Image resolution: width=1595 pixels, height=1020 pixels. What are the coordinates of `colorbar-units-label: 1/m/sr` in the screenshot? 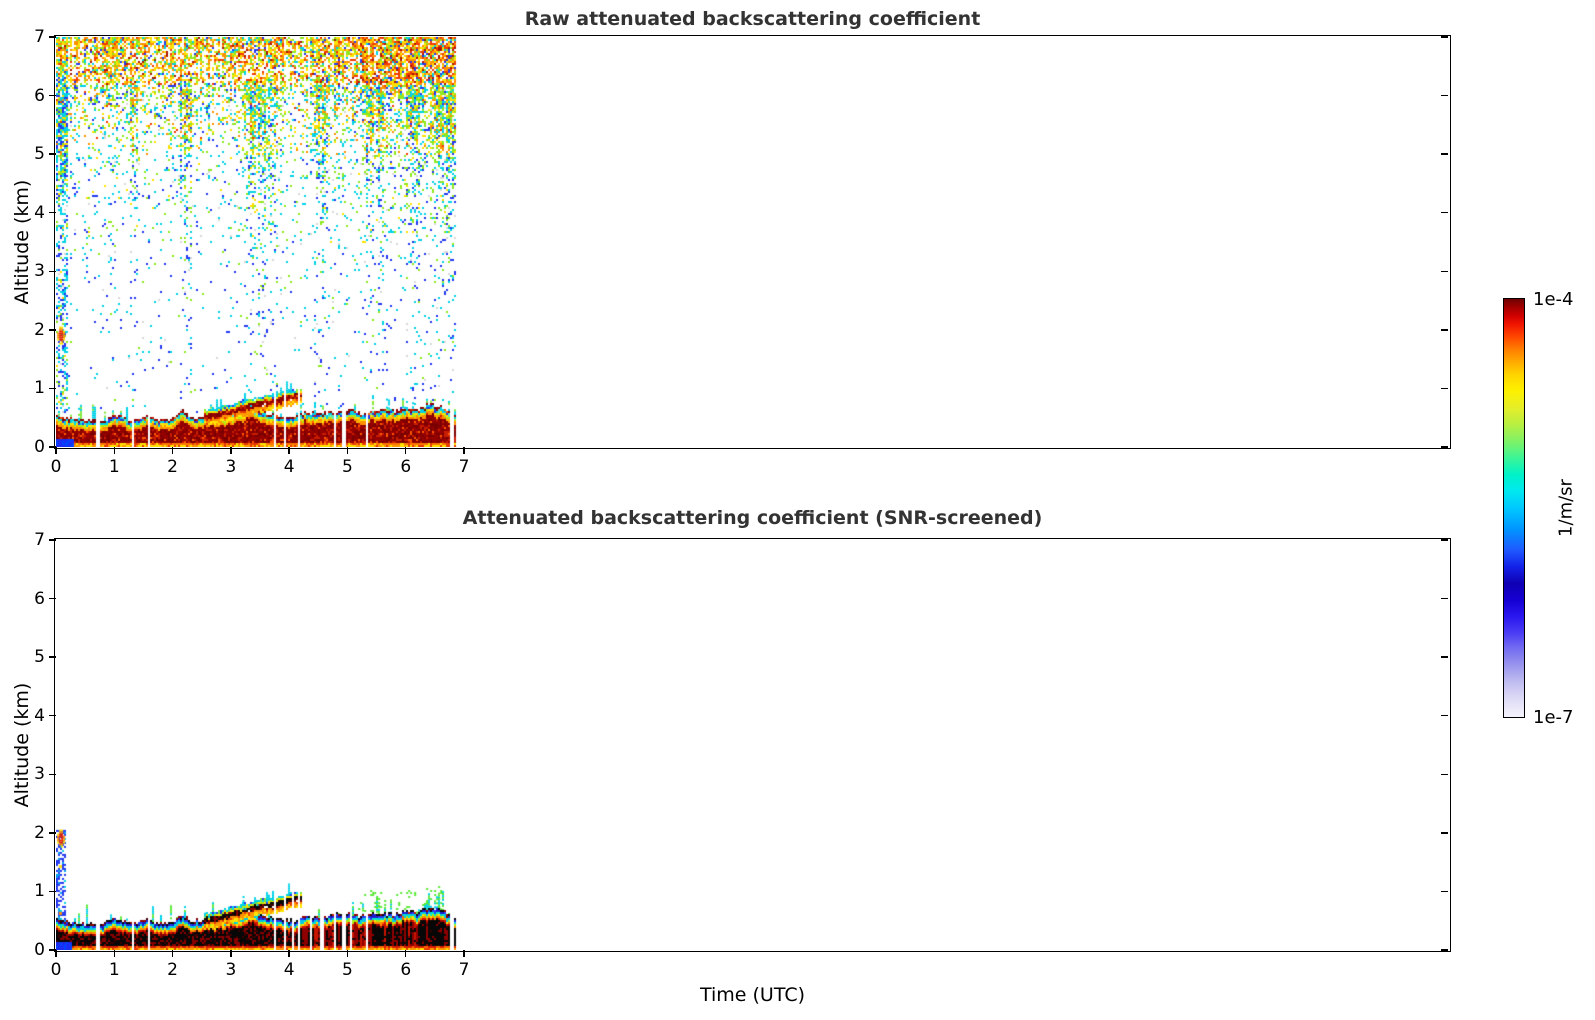 It's located at (1566, 508).